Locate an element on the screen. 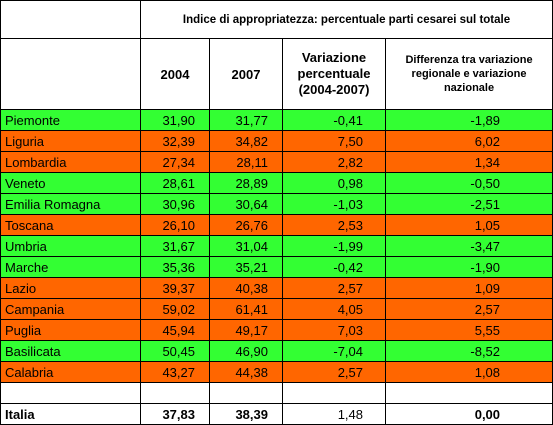  spacer-row is located at coordinates (276, 393).